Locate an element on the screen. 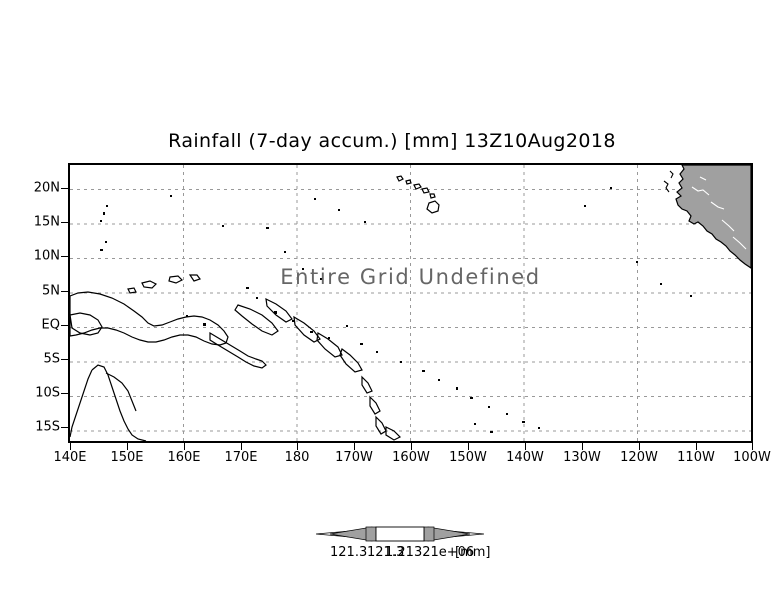  y-axis-label-15s: 15S is located at coordinates (47, 427).